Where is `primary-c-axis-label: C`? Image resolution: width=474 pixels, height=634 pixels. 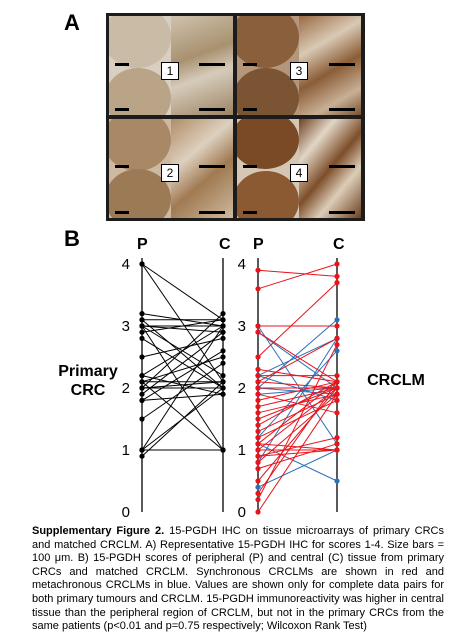 primary-c-axis-label: C is located at coordinates (225, 244).